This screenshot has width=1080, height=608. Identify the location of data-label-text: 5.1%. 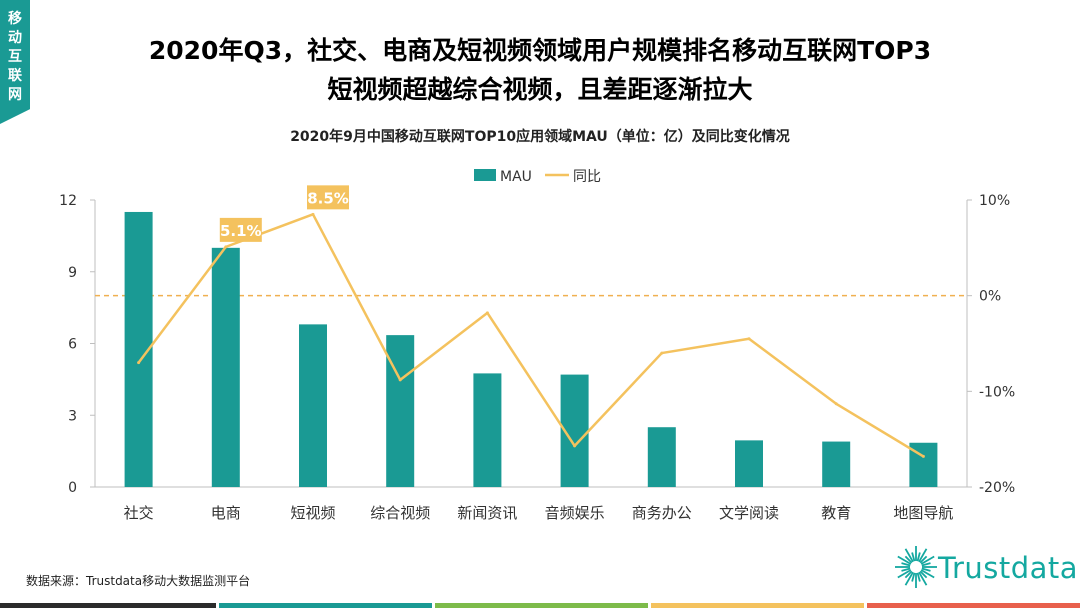
(241, 231).